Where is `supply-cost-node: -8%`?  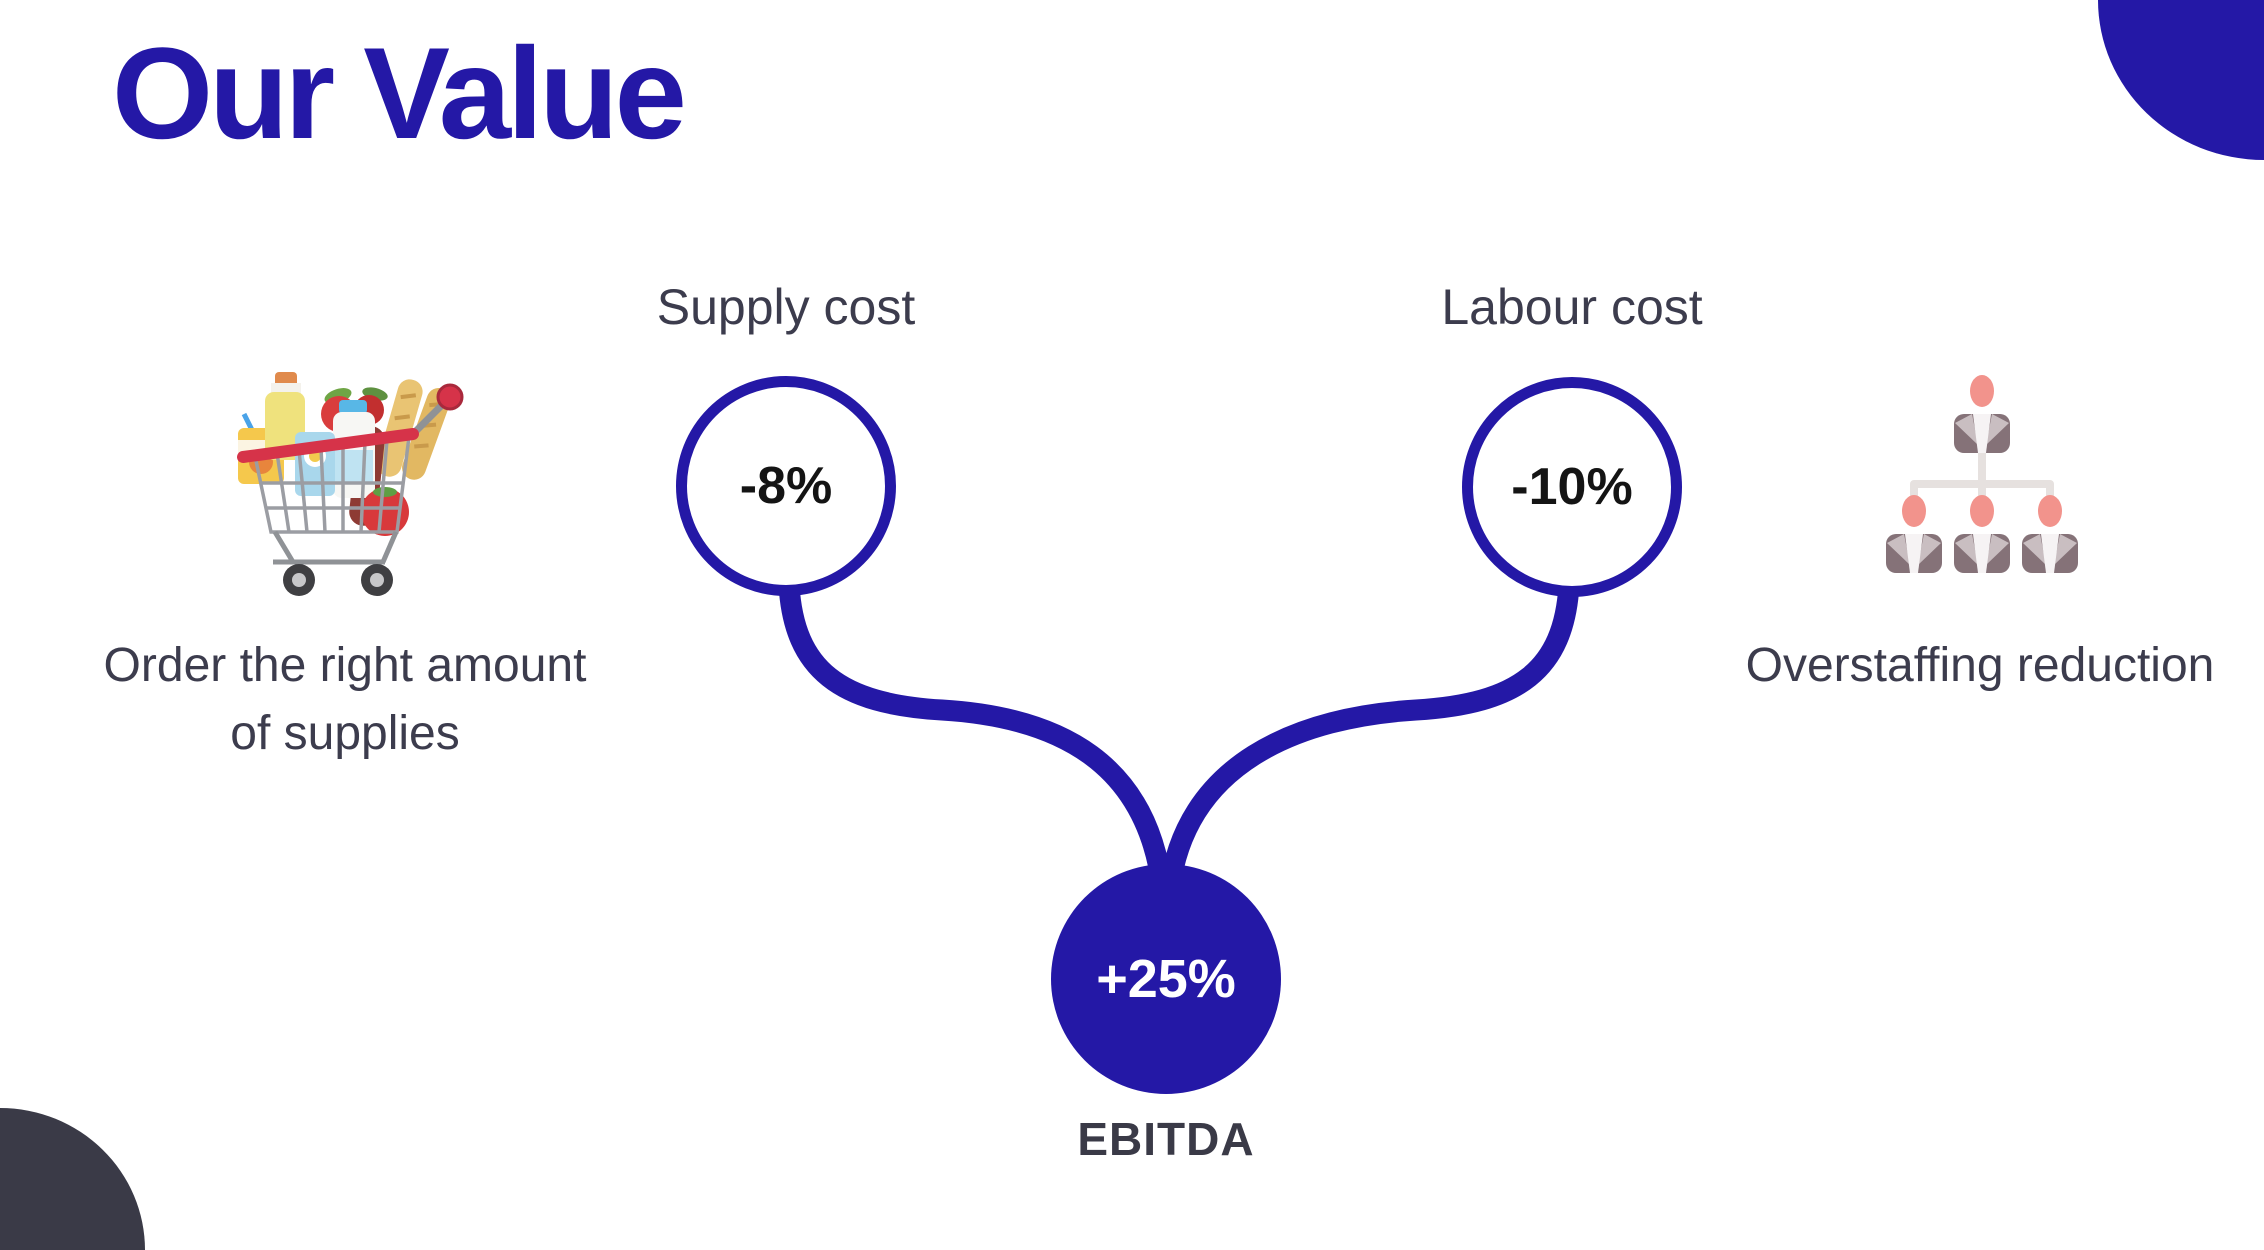 supply-cost-node: -8% is located at coordinates (786, 486).